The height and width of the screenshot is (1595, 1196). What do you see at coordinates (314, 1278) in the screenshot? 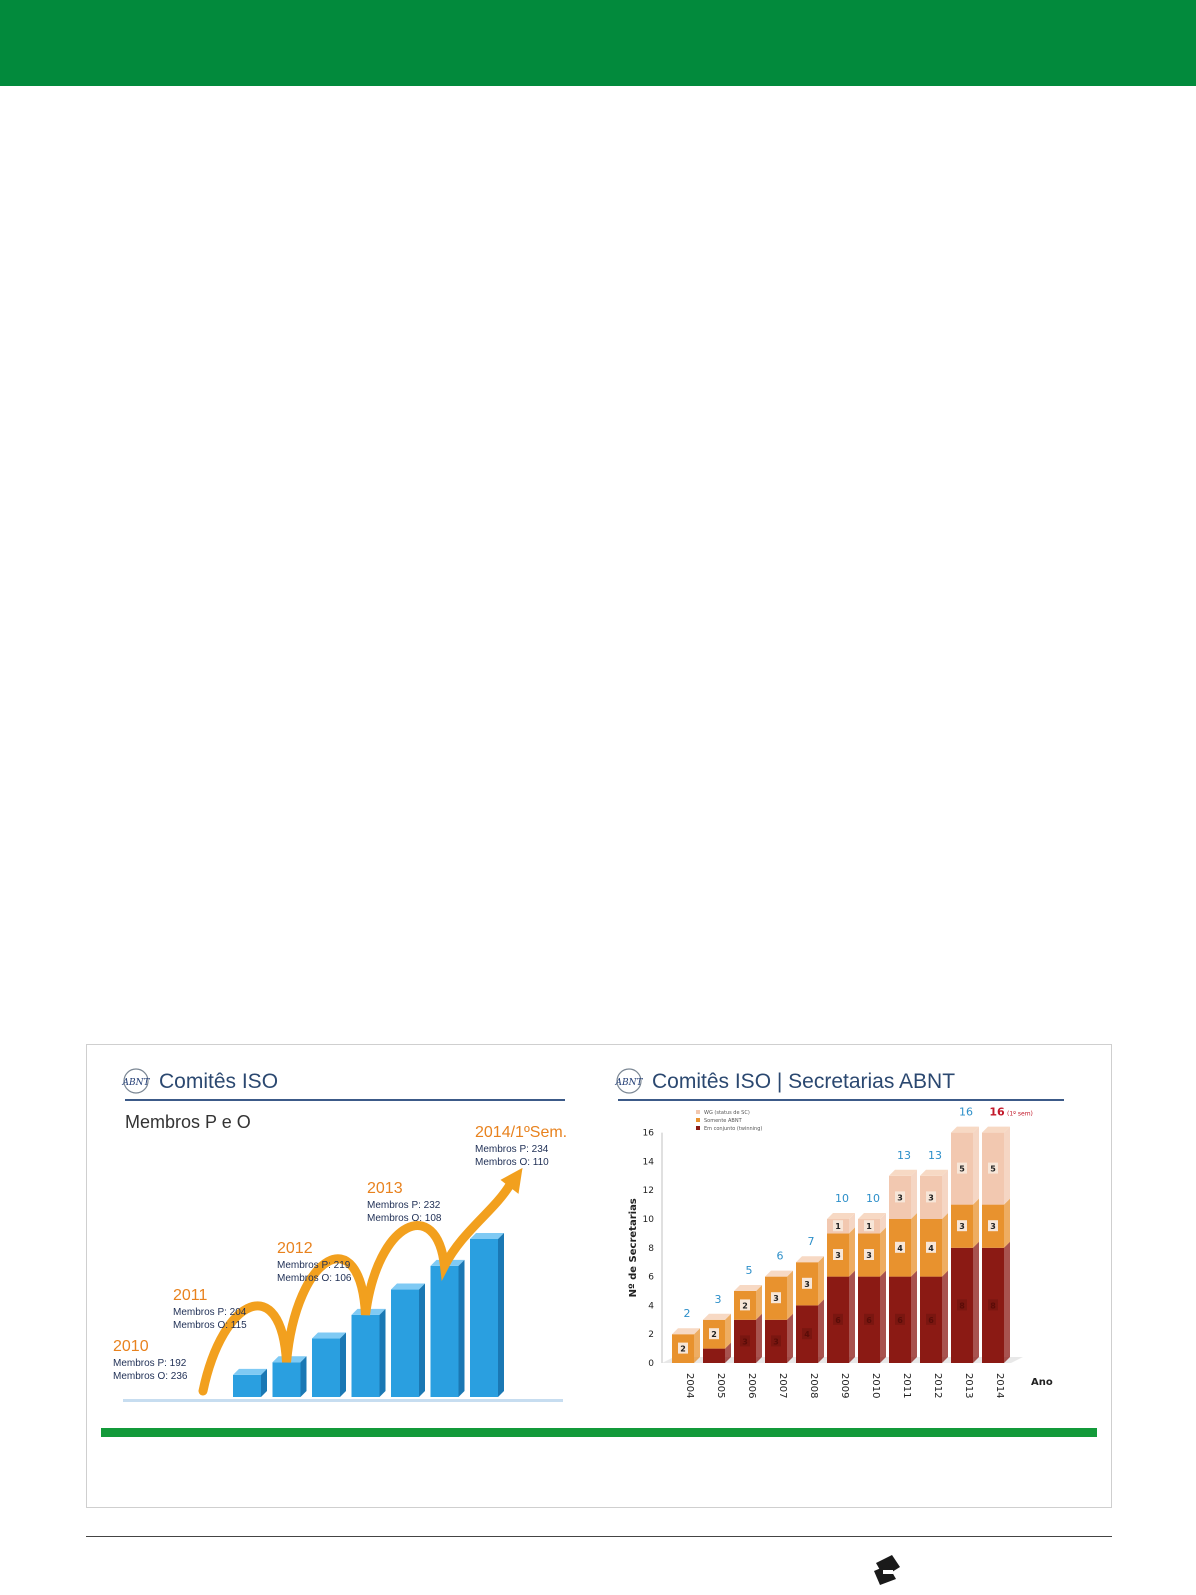
I see `membros-o-label: Membros O: 106` at bounding box center [314, 1278].